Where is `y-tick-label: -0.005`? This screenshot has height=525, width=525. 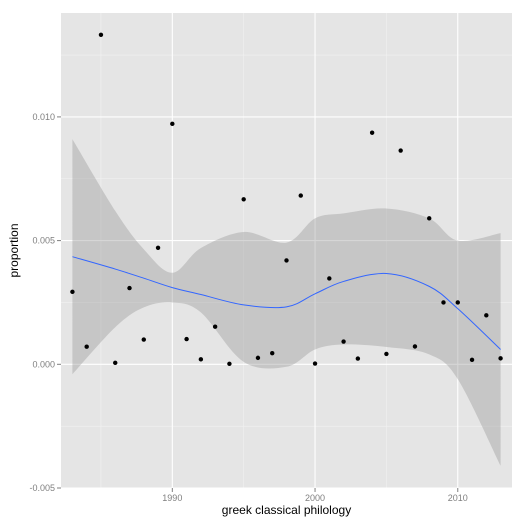 y-tick-label: -0.005 is located at coordinates (42, 488).